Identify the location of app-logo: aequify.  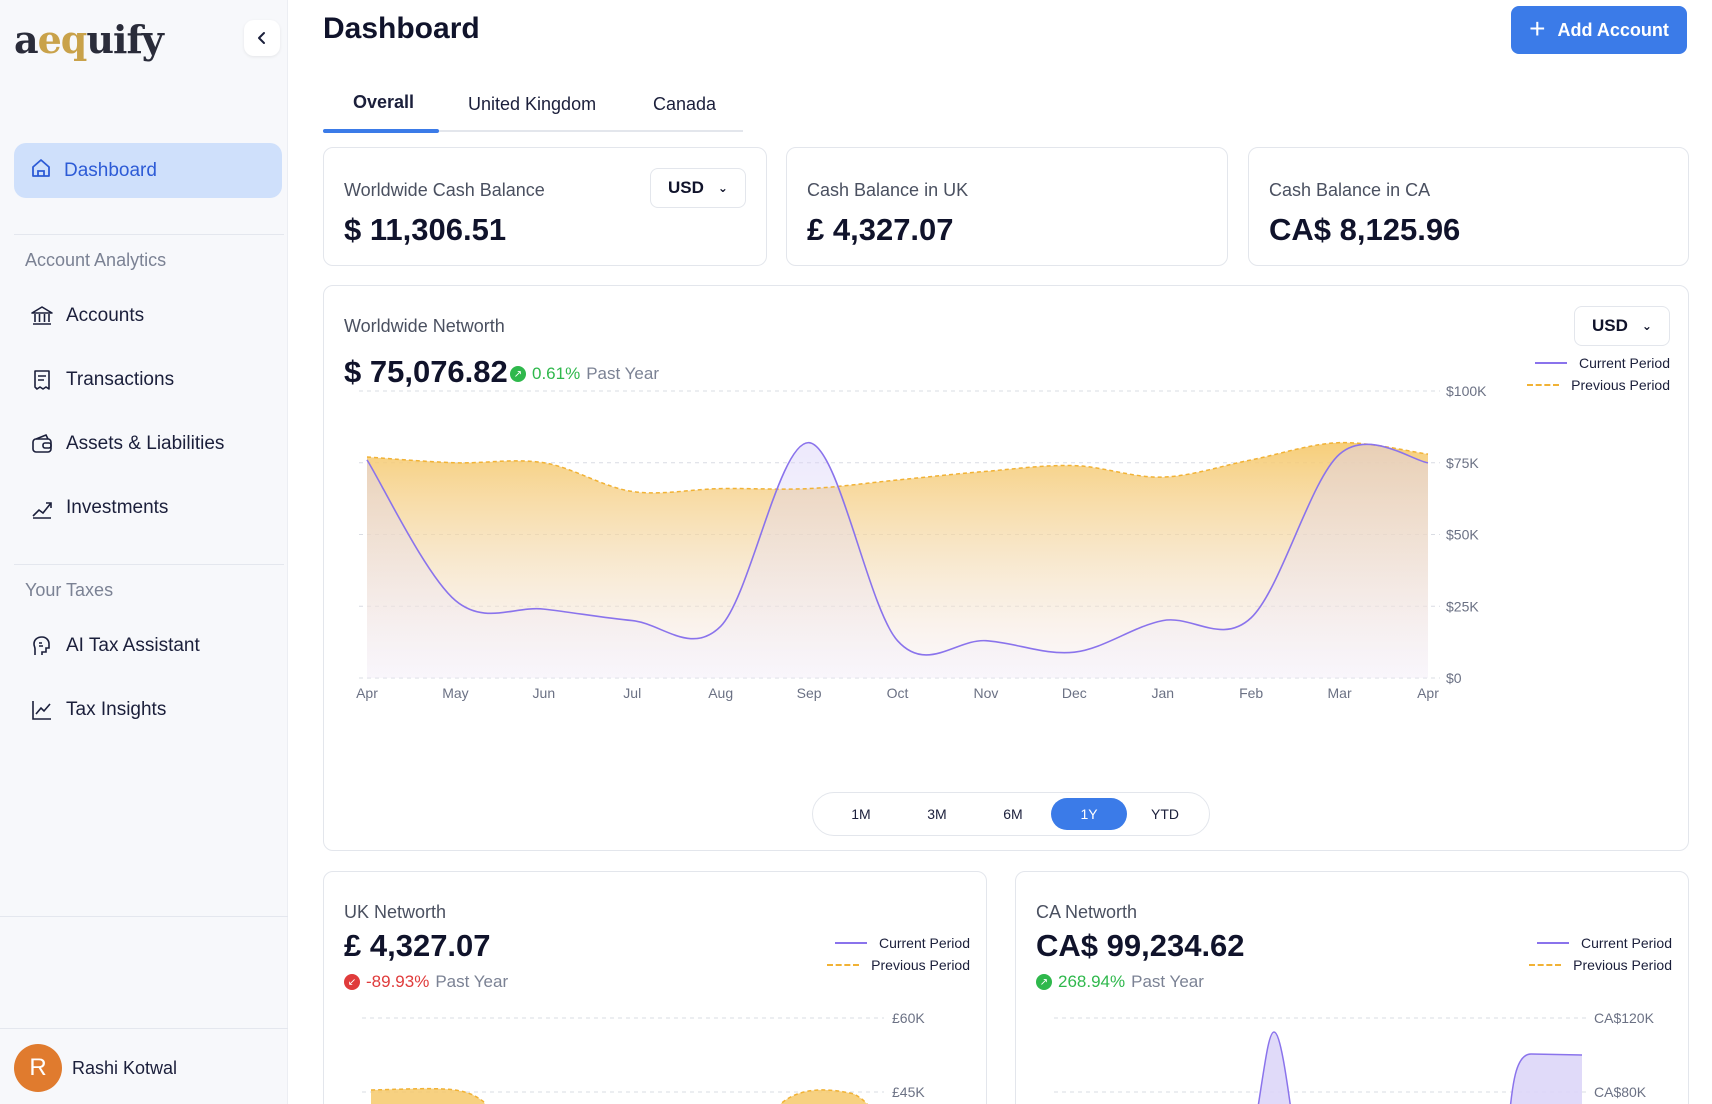
(89, 35).